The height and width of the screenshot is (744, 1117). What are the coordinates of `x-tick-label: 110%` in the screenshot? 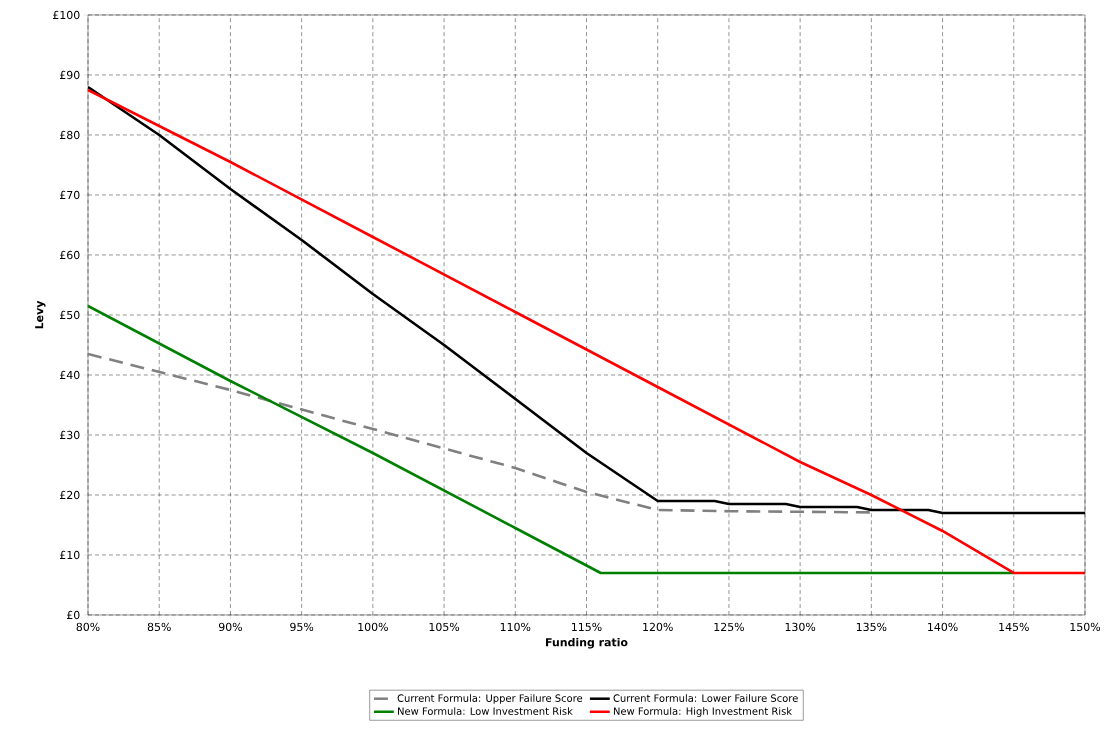 It's located at (515, 627).